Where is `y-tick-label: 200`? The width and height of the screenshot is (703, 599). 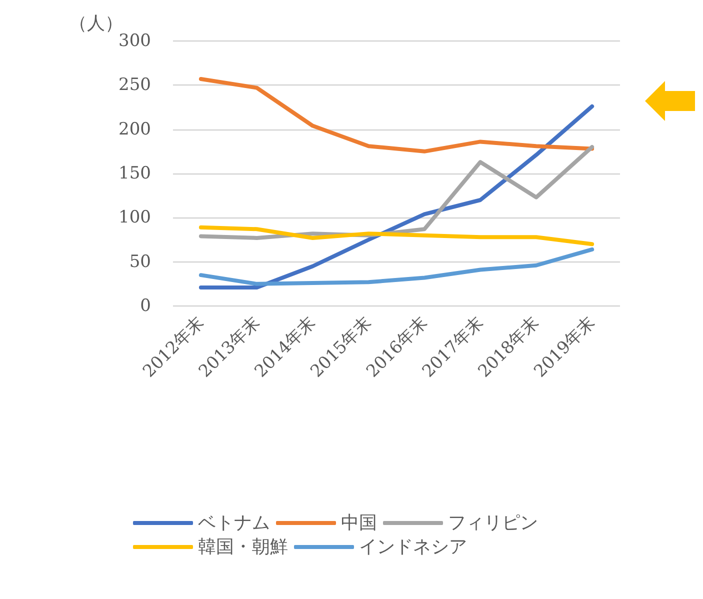
y-tick-label: 200 is located at coordinates (134, 129).